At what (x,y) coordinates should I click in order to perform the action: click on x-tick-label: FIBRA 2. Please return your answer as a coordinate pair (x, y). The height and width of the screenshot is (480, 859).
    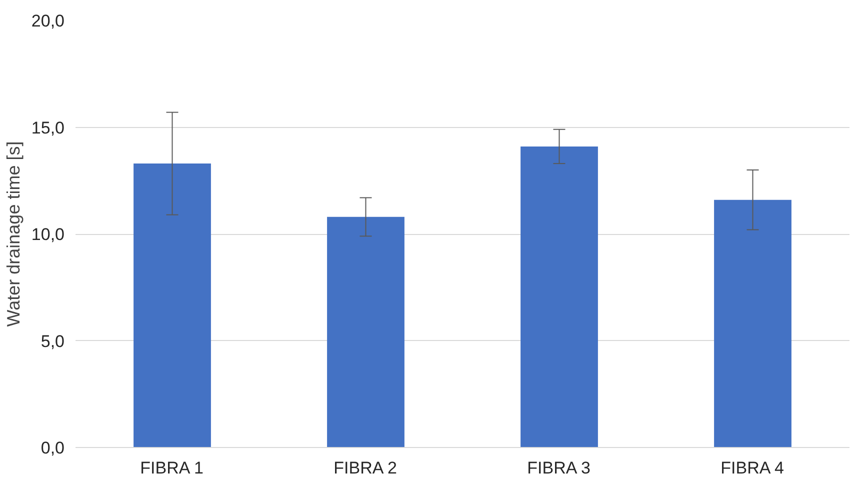
    Looking at the image, I should click on (365, 468).